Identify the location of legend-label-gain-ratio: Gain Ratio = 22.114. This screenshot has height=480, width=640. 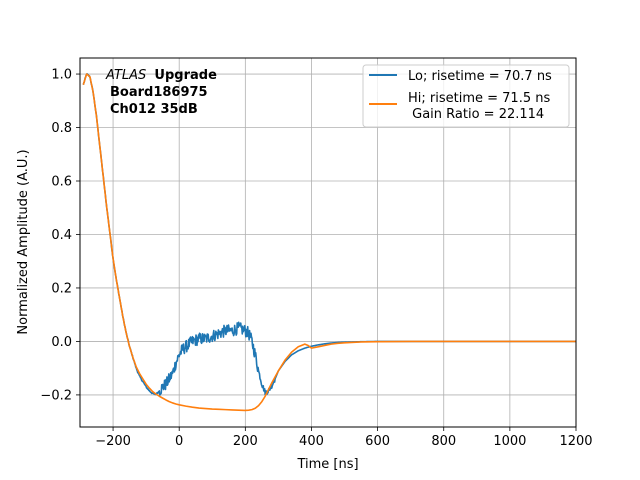
(476, 114).